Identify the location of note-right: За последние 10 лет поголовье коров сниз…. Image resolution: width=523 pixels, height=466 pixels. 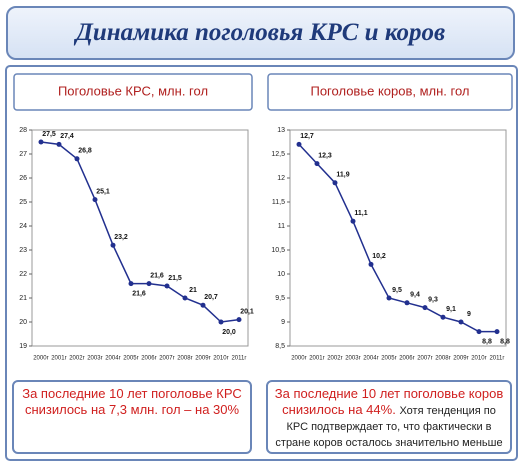
(389, 417).